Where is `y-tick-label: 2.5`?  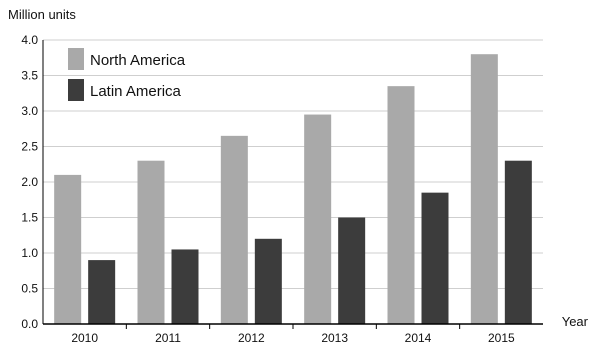 y-tick-label: 2.5 is located at coordinates (29, 147).